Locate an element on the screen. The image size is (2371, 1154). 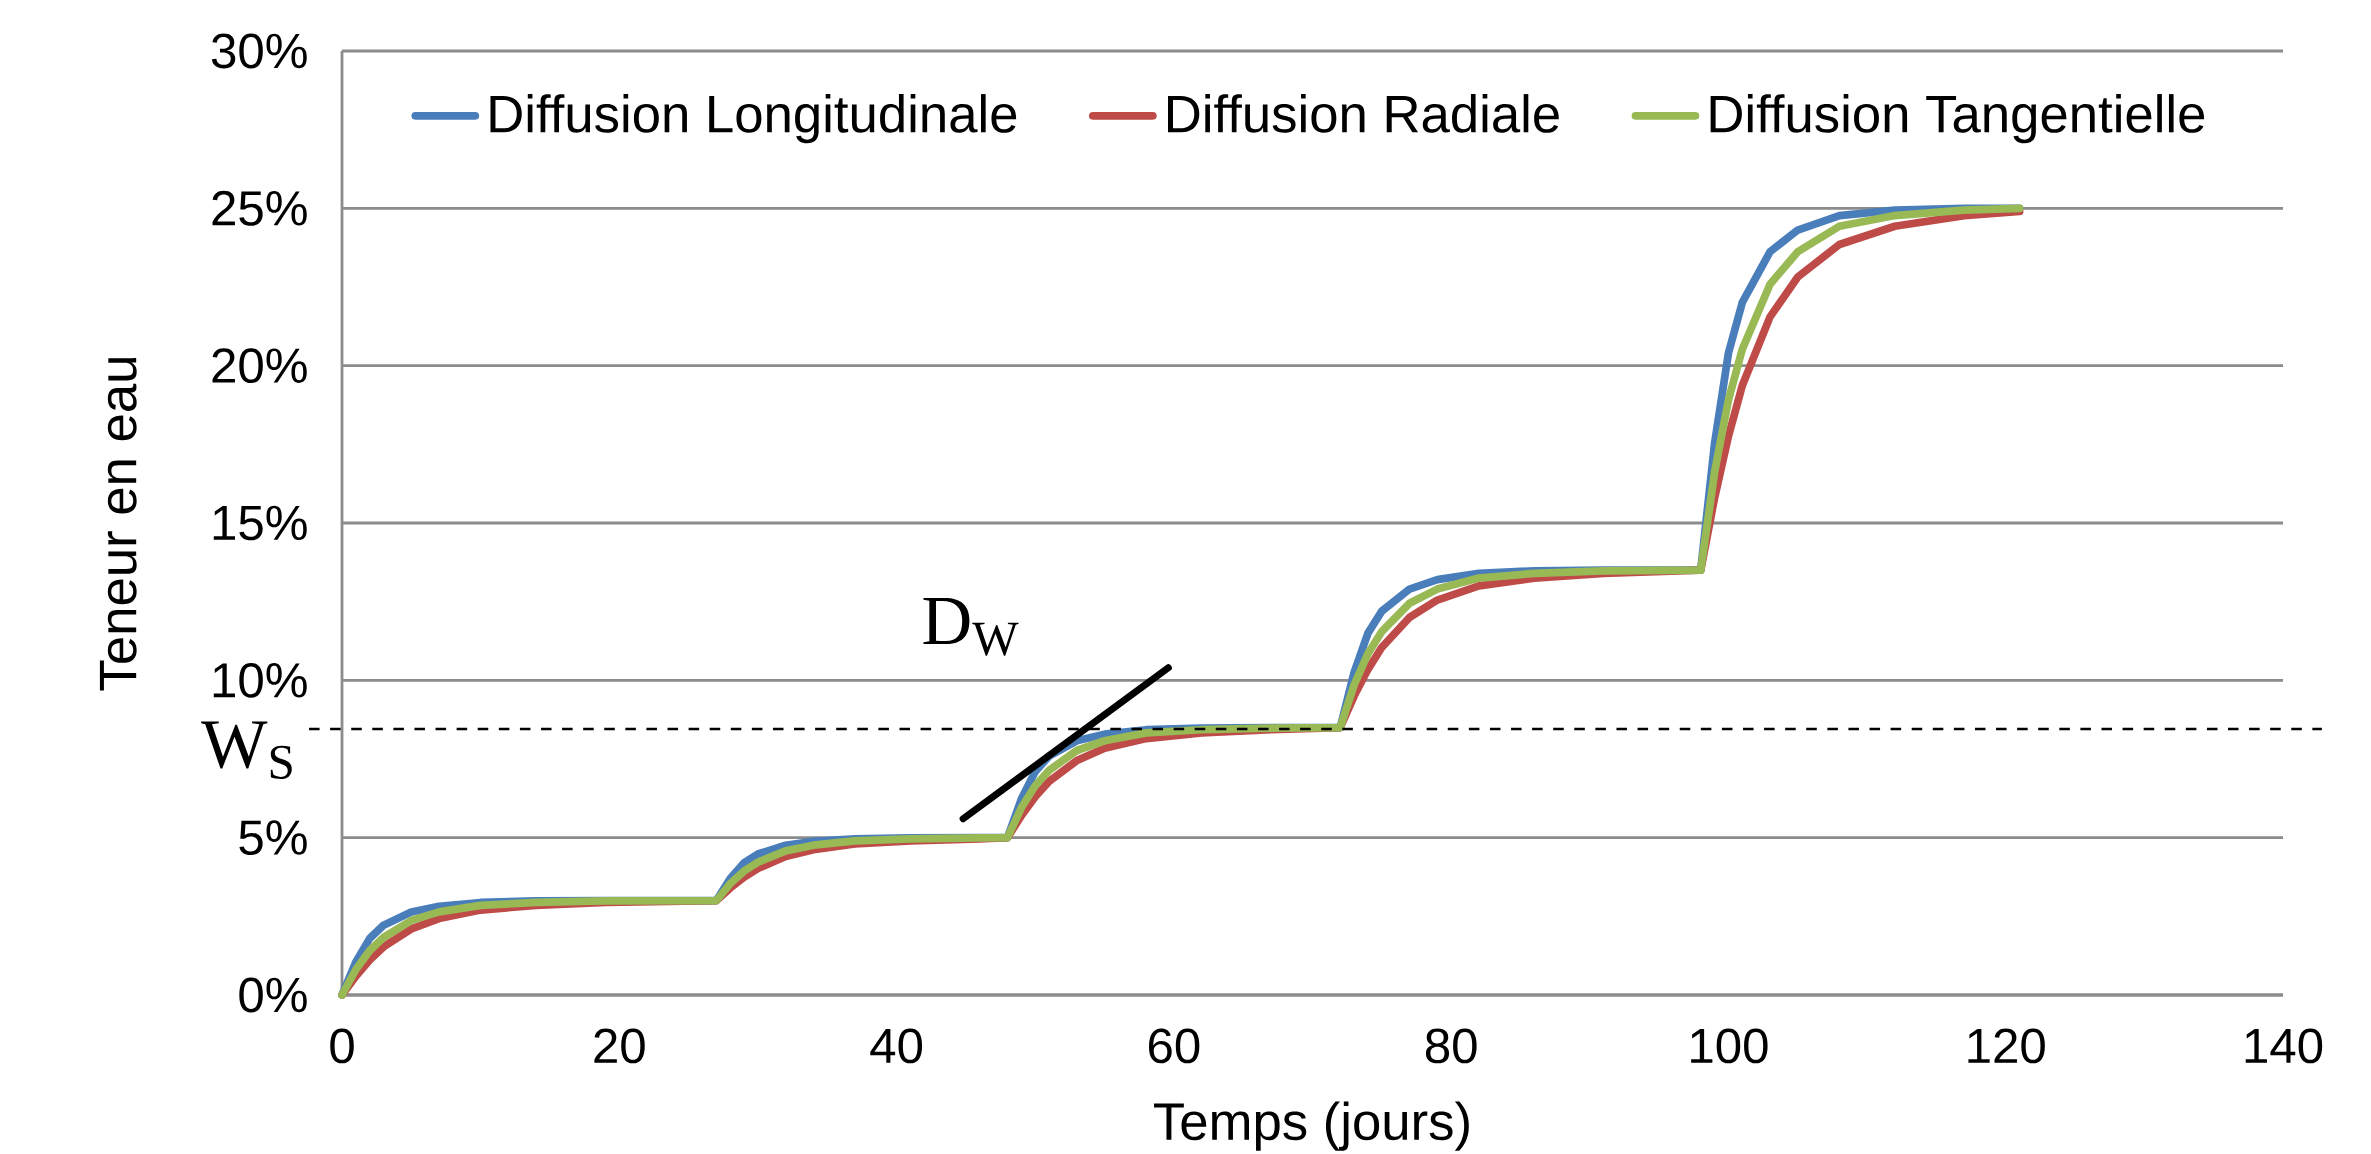
y-tick-label: 0% is located at coordinates (273, 995).